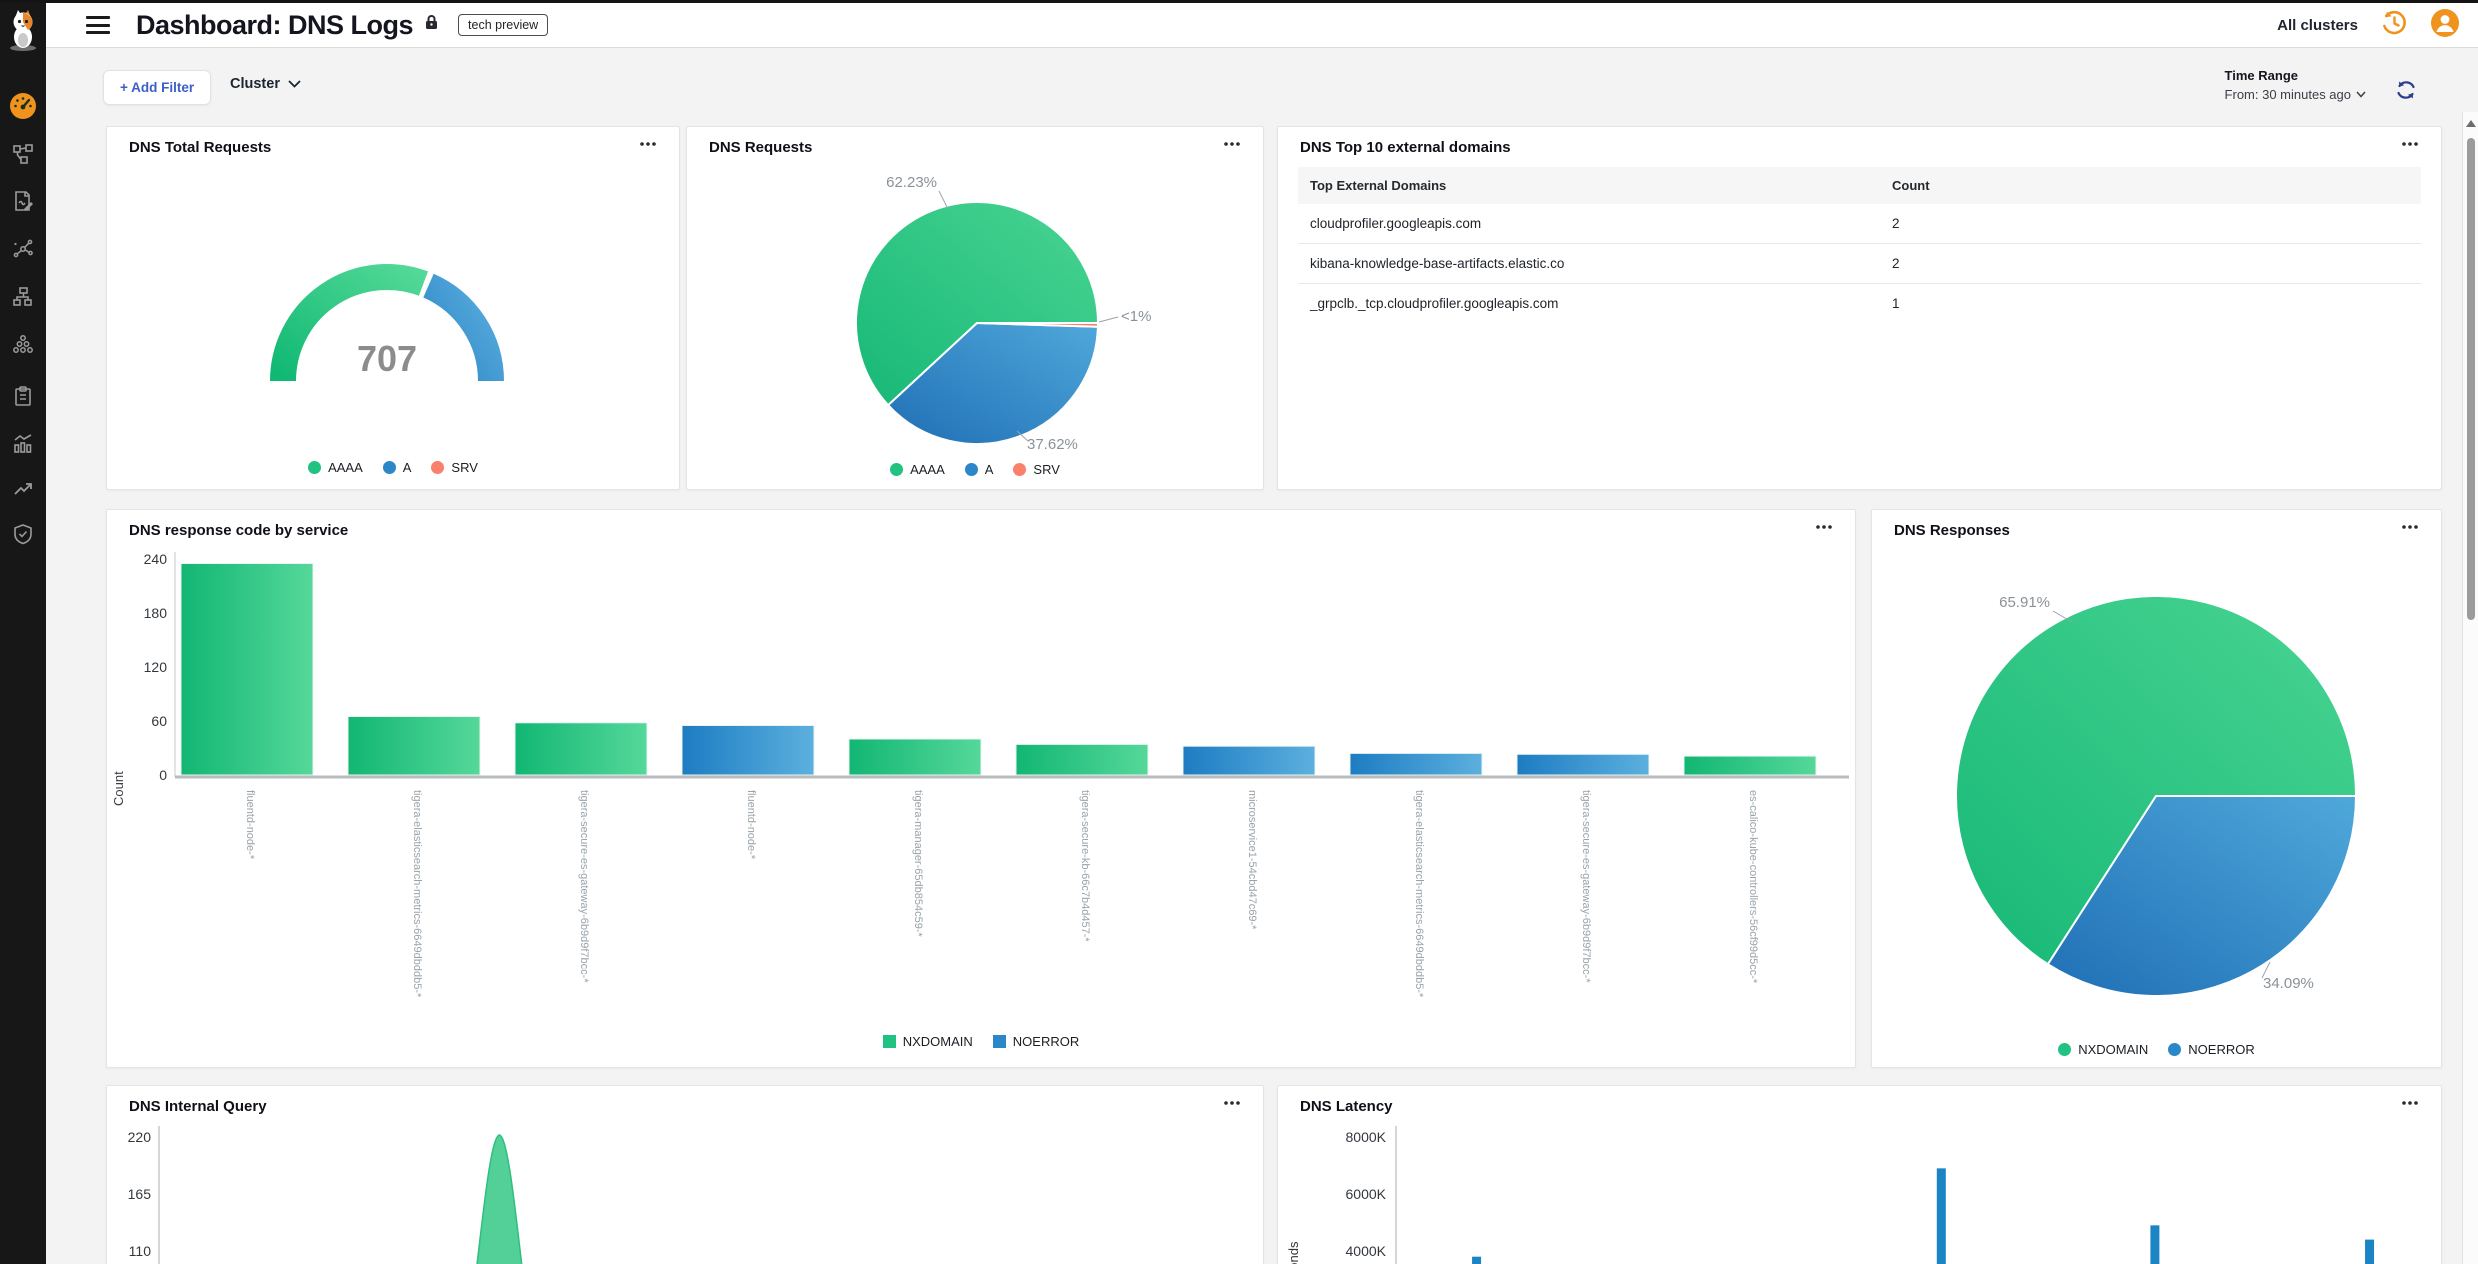 The image size is (2478, 1264). I want to click on time-range-value: From: 30 minutes ago, so click(2295, 94).